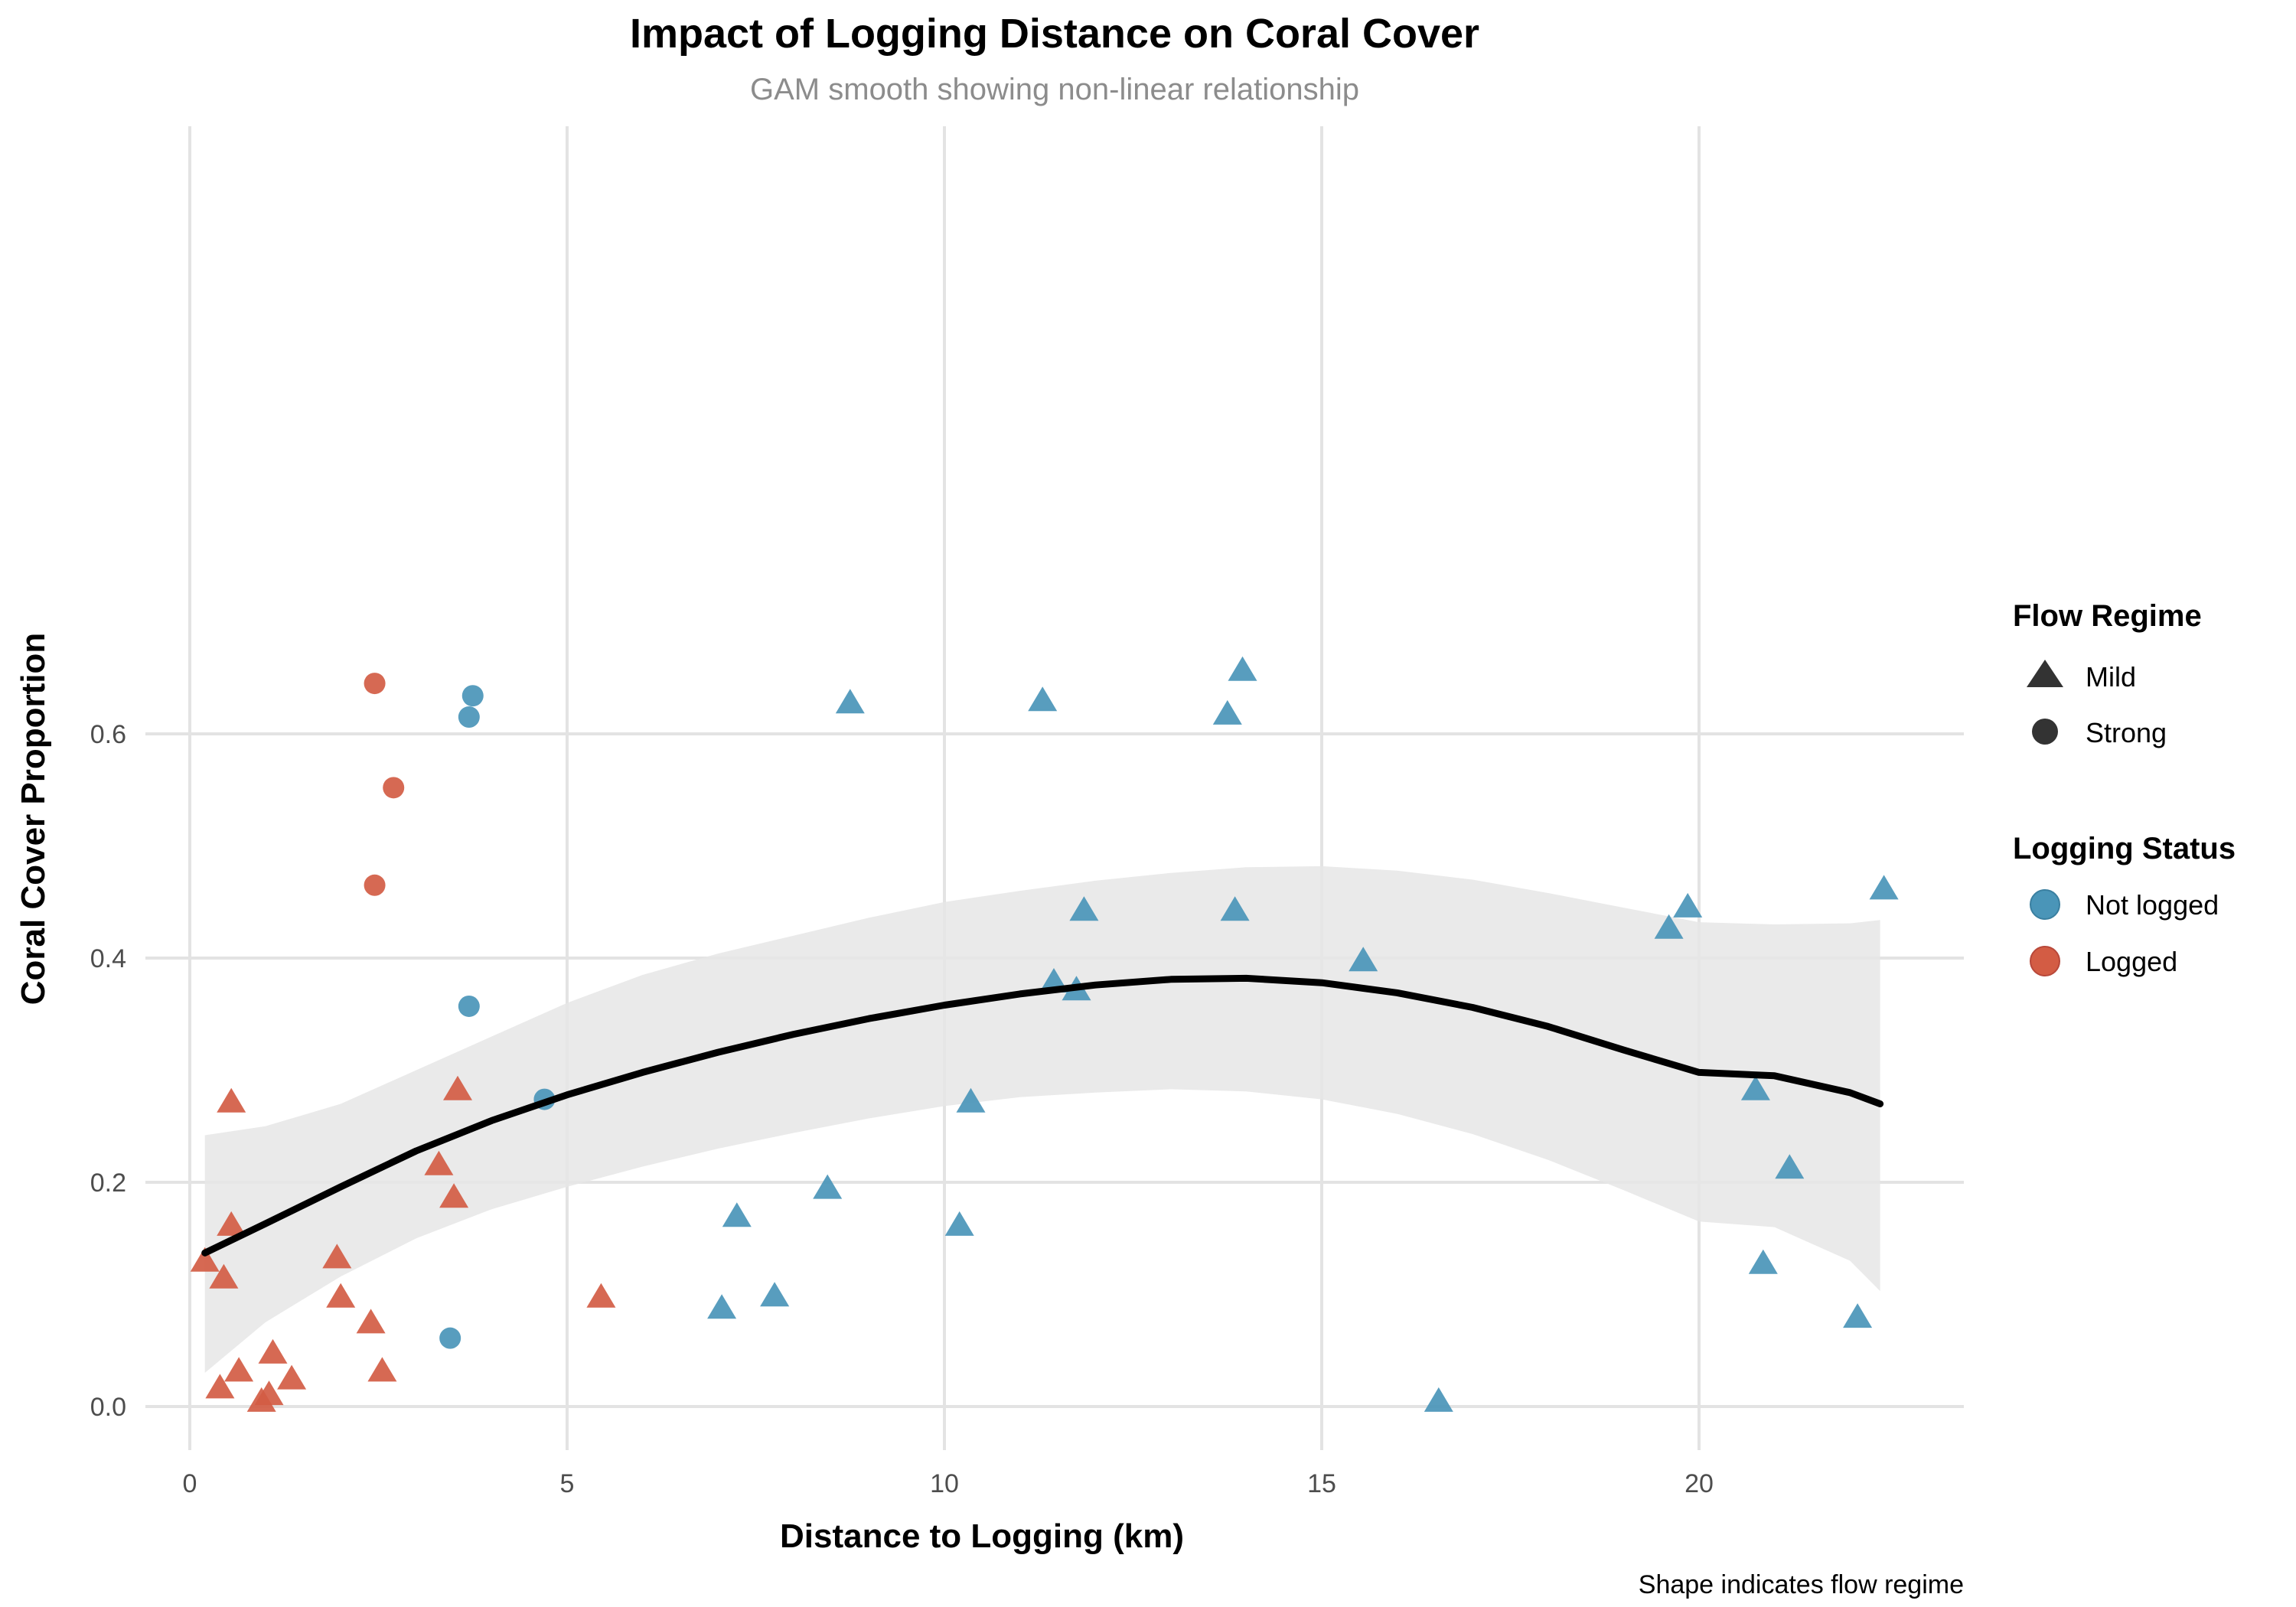  Describe the element at coordinates (567, 1483) in the screenshot. I see `x-tick-label: 5` at that location.